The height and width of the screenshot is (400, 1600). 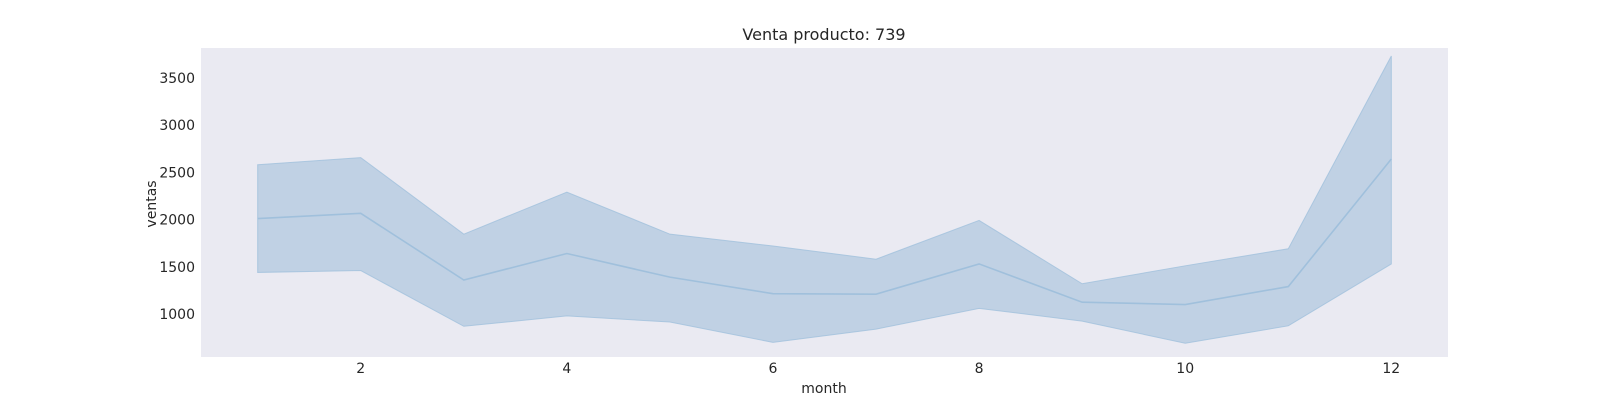 I want to click on y-tick-label: 2000, so click(x=177, y=221).